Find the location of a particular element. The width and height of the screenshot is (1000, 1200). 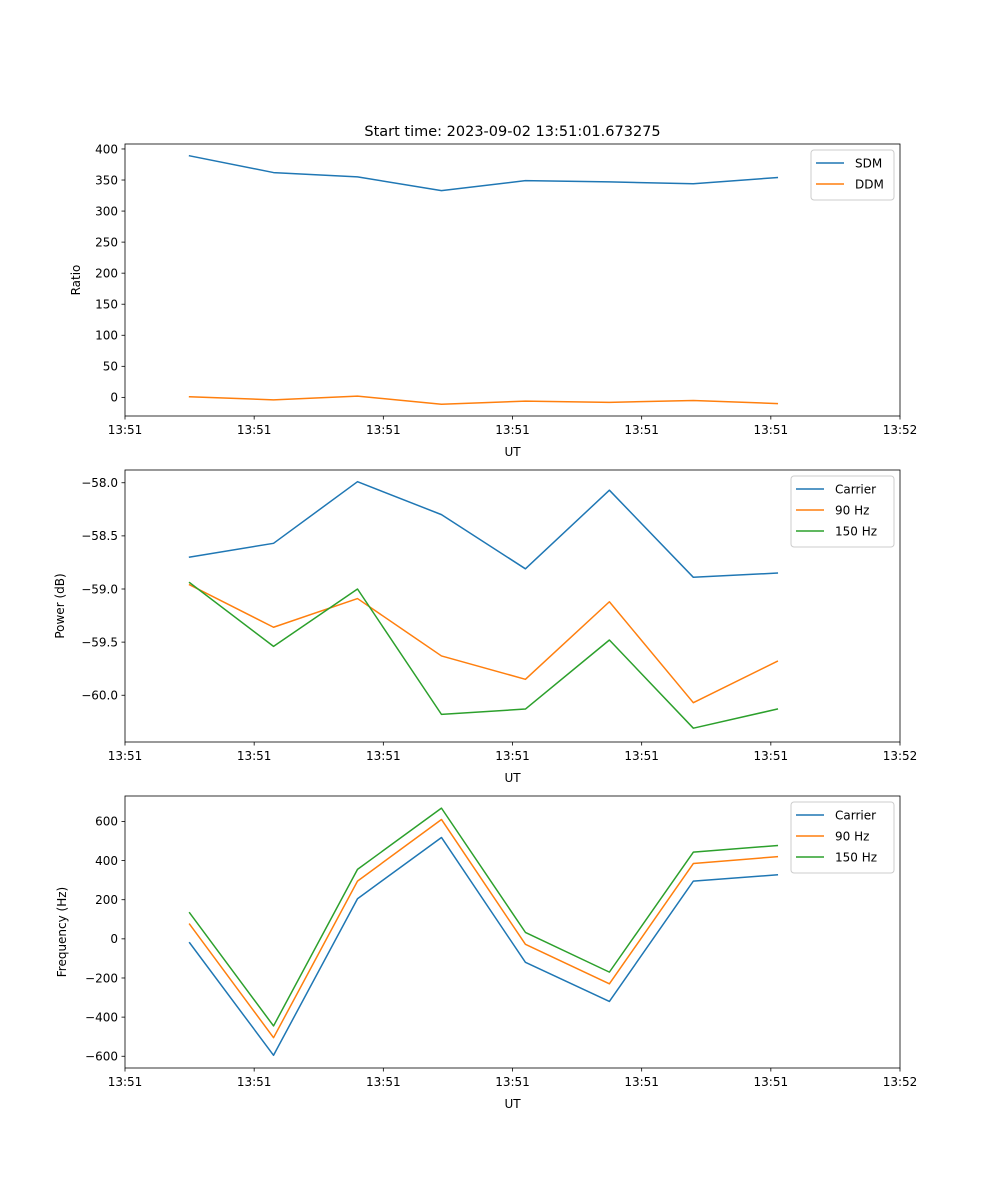

y-axis-label: Frequency (Hz) is located at coordinates (62, 932).